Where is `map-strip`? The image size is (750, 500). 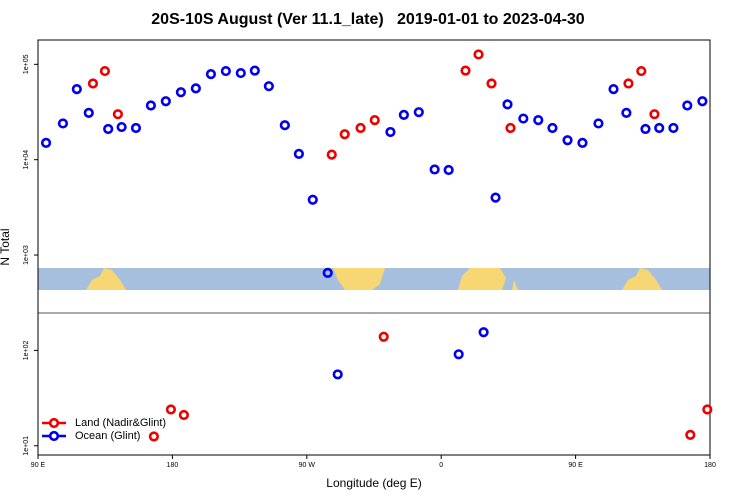
map-strip is located at coordinates (374, 279).